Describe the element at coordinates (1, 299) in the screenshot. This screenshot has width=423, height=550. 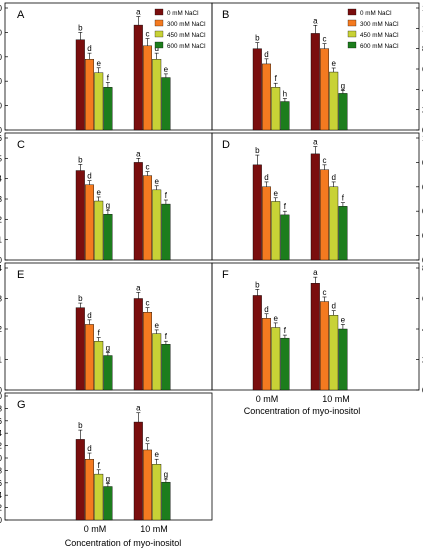
I see `y-tick-label: 0.3` at that location.